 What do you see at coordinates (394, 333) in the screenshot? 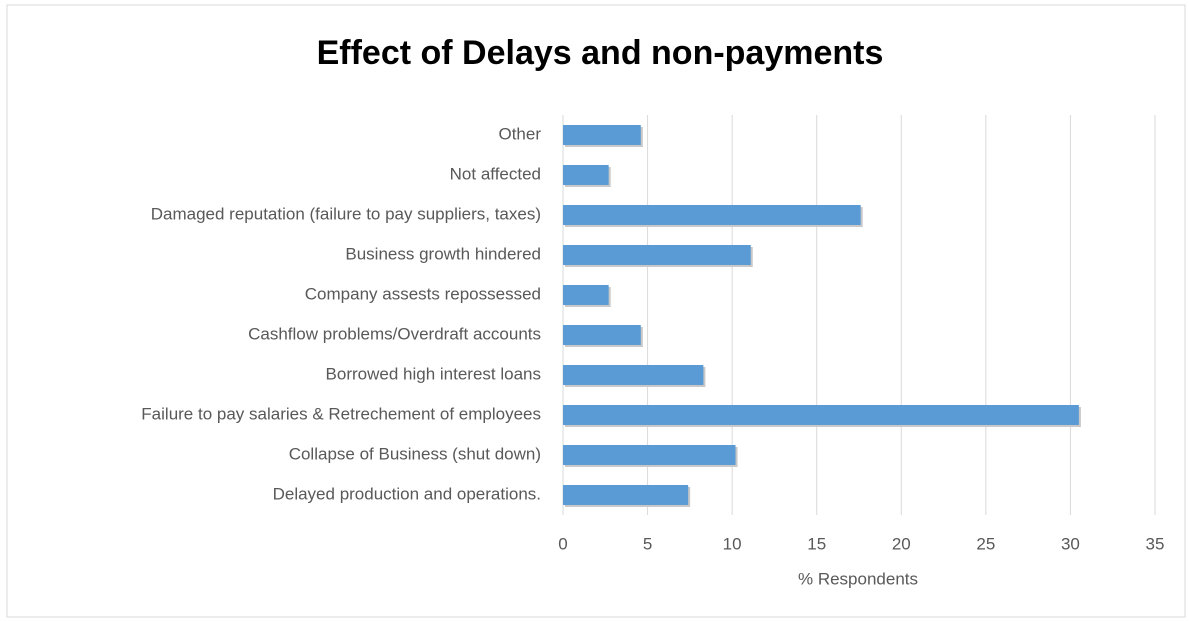
I see `y-tick-label: Cashflow problems/Overdraft accounts` at bounding box center [394, 333].